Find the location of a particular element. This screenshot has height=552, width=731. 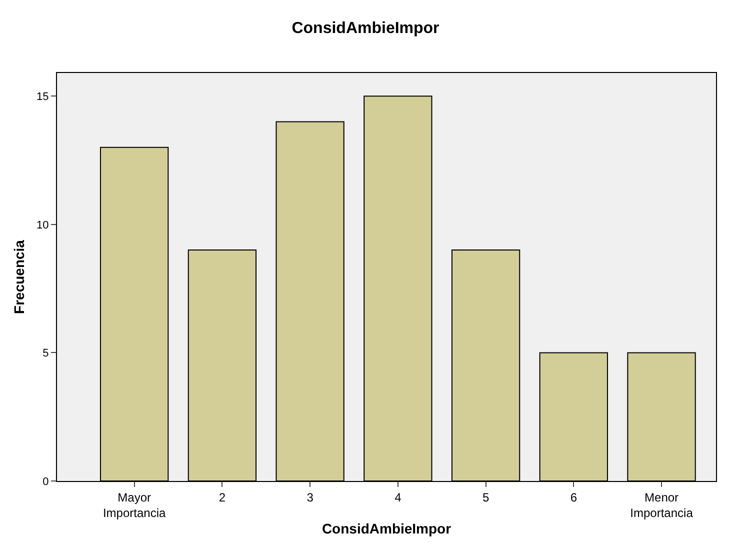

x-axis-title: ConsidAmbieImpor is located at coordinates (387, 528).